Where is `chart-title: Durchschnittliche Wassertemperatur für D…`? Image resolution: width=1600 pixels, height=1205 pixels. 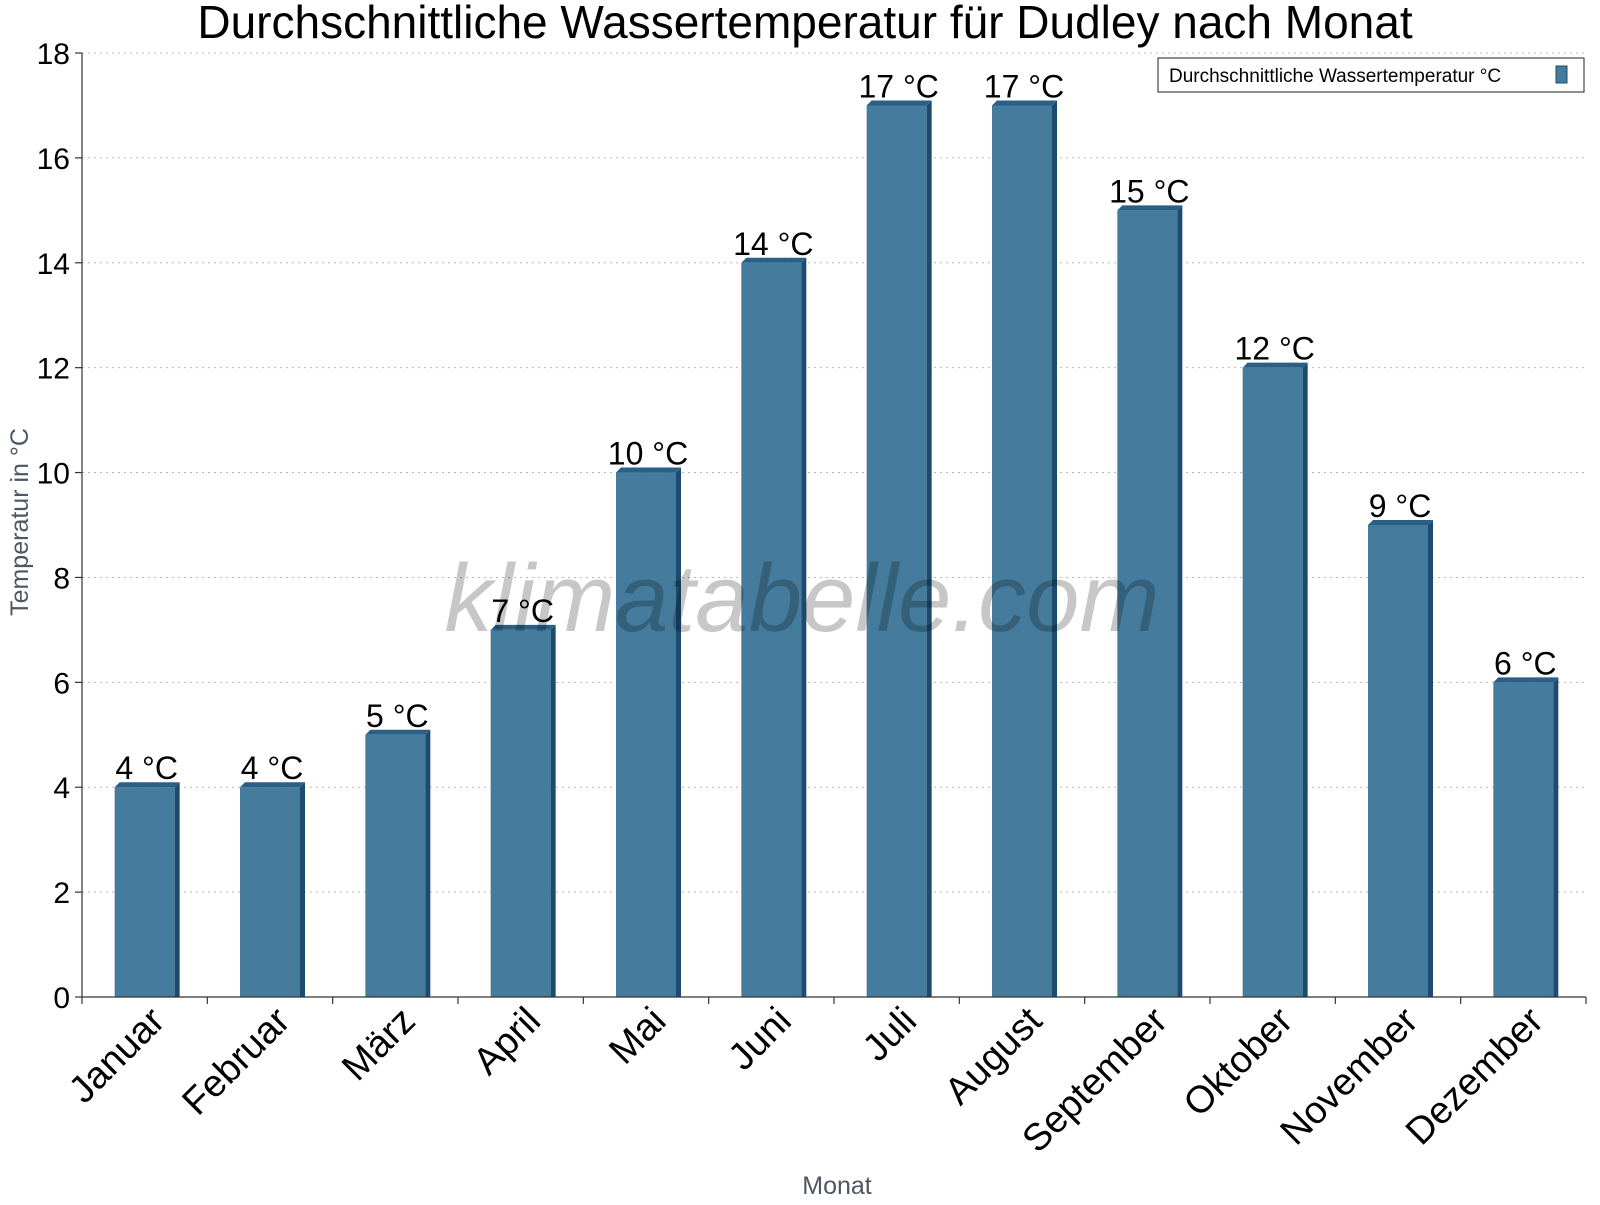
chart-title: Durchschnittliche Wassertemperatur für D… is located at coordinates (804, 24).